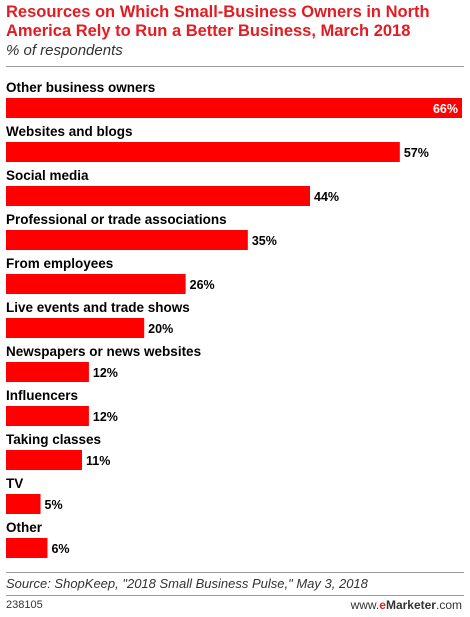  I want to click on category-label: TV, so click(14, 483).